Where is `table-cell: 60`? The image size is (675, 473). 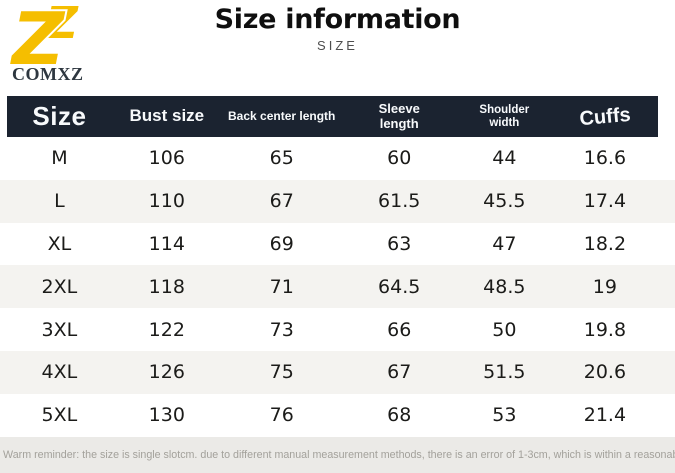 table-cell: 60 is located at coordinates (399, 158).